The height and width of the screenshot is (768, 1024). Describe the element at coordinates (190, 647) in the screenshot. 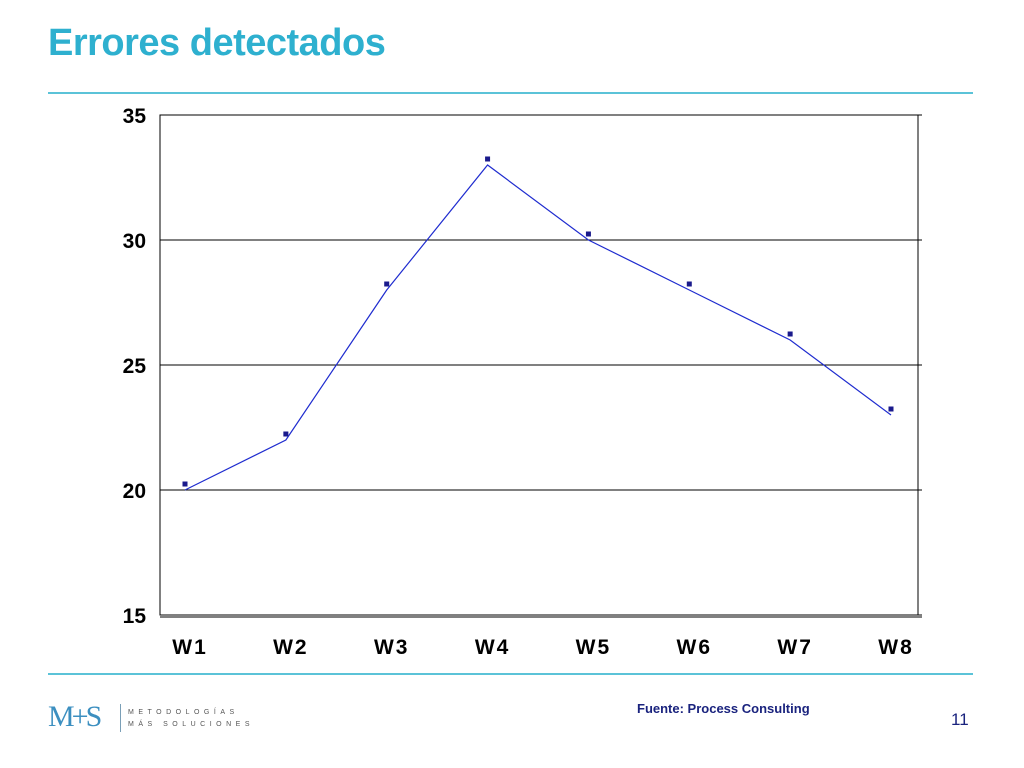

I see `x-tick-label: W1` at that location.